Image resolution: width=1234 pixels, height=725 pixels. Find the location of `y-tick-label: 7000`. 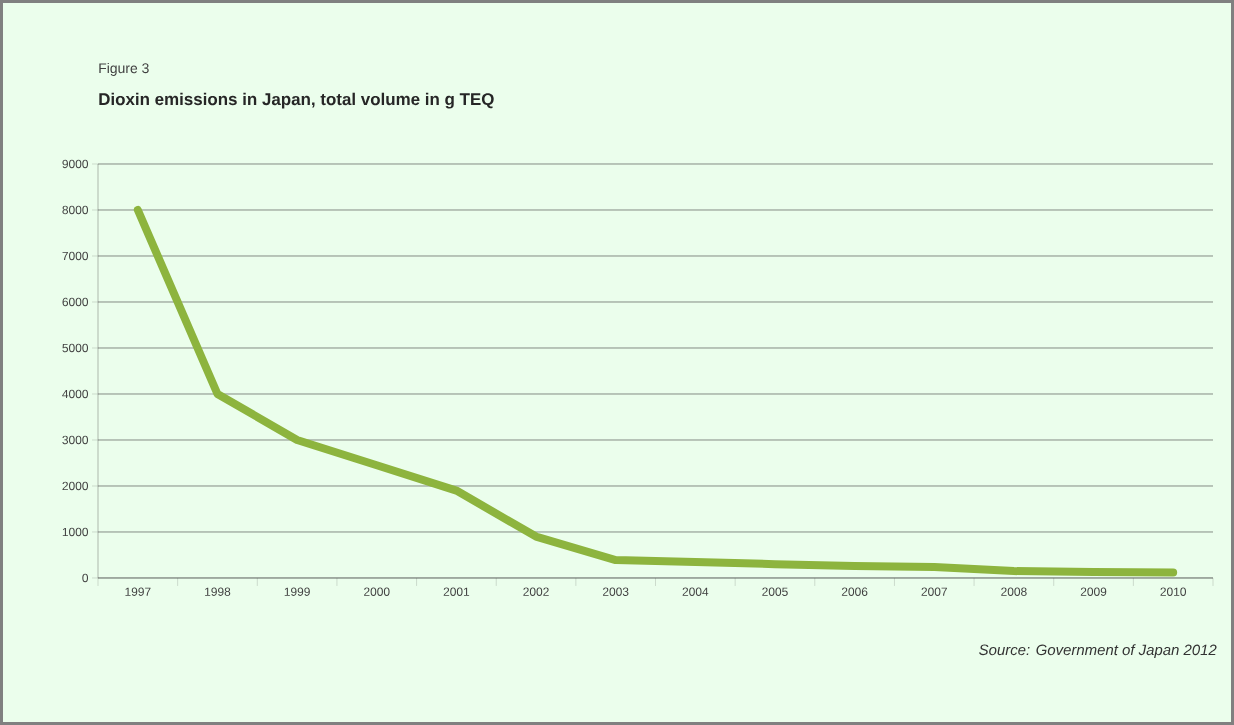

y-tick-label: 7000 is located at coordinates (75, 256).